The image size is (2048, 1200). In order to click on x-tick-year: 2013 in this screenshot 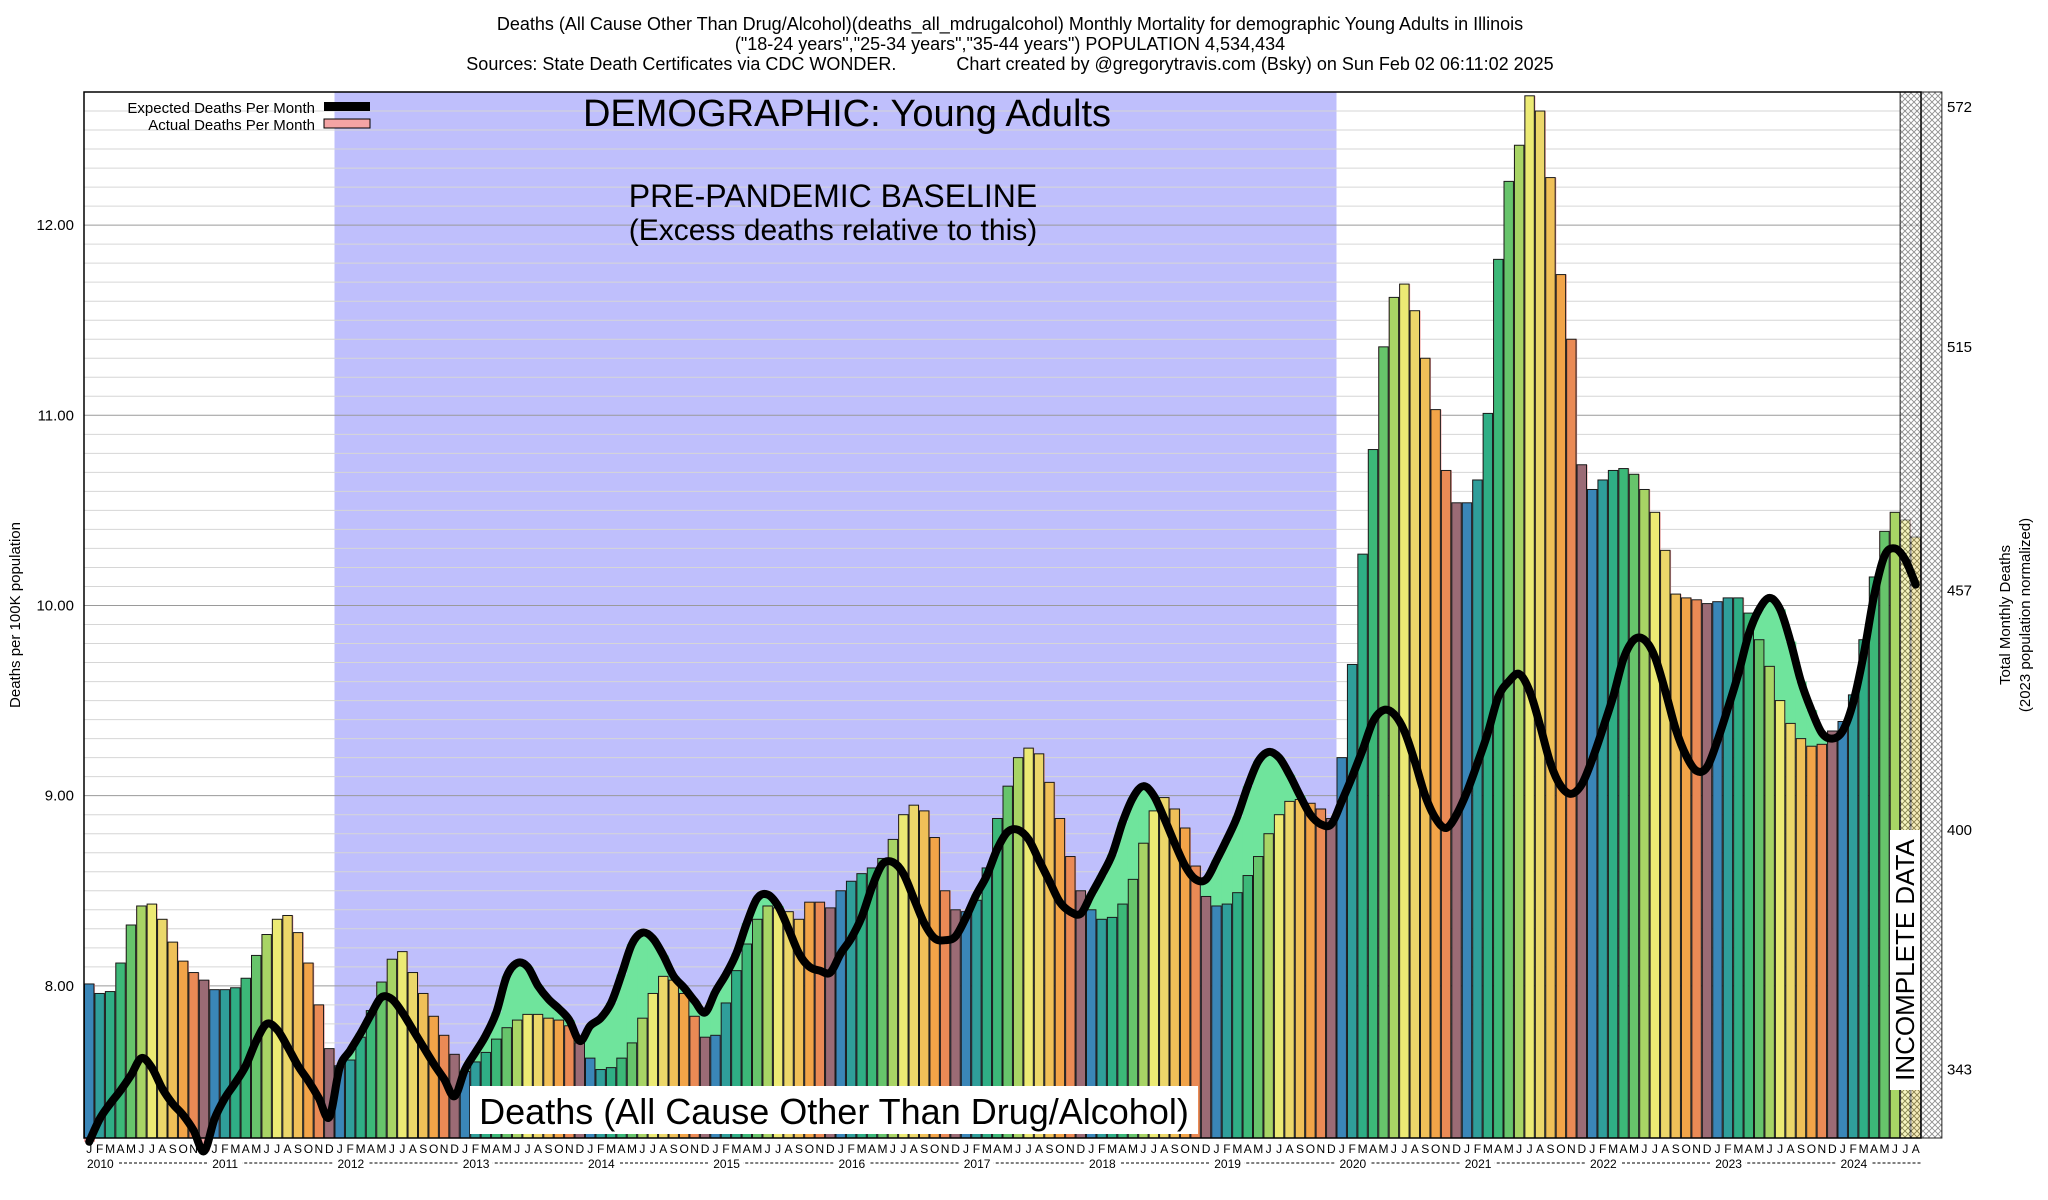, I will do `click(476, 1164)`.